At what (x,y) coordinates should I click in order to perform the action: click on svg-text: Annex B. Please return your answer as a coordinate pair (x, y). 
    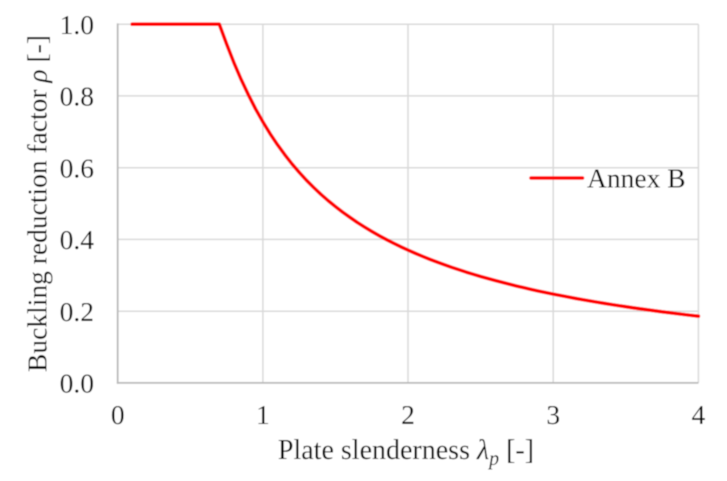
    Looking at the image, I should click on (636, 178).